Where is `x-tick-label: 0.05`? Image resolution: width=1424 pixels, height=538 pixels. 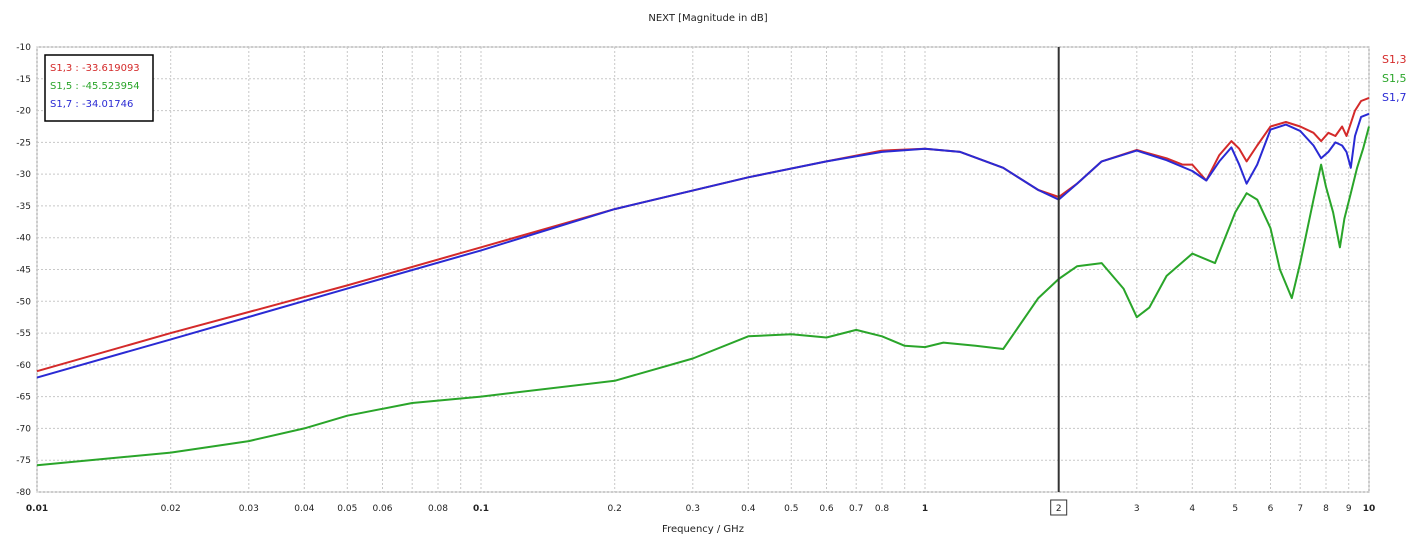 x-tick-label: 0.05 is located at coordinates (347, 509).